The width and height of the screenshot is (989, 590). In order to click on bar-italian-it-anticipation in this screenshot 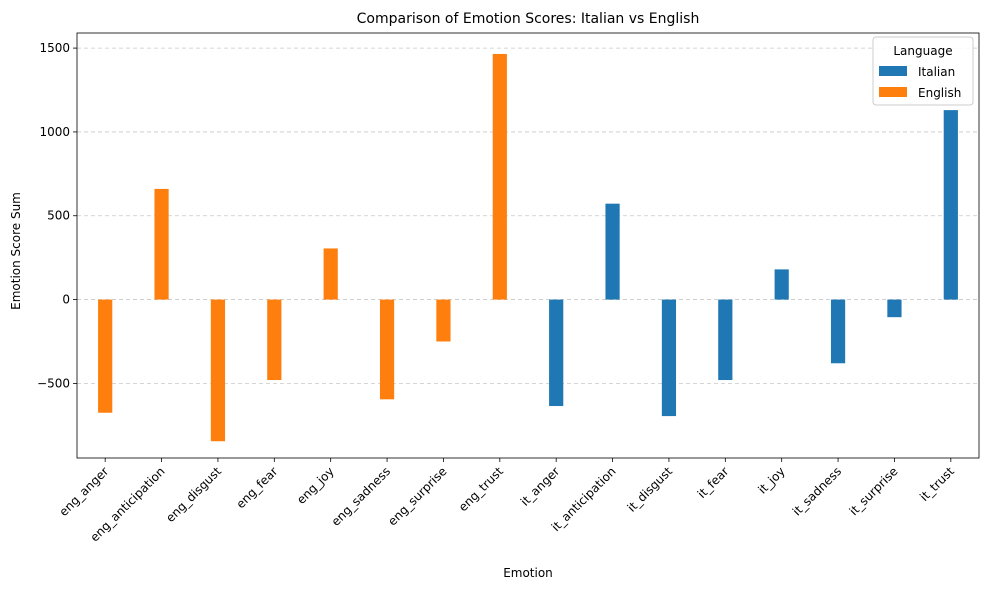, I will do `click(612, 251)`.